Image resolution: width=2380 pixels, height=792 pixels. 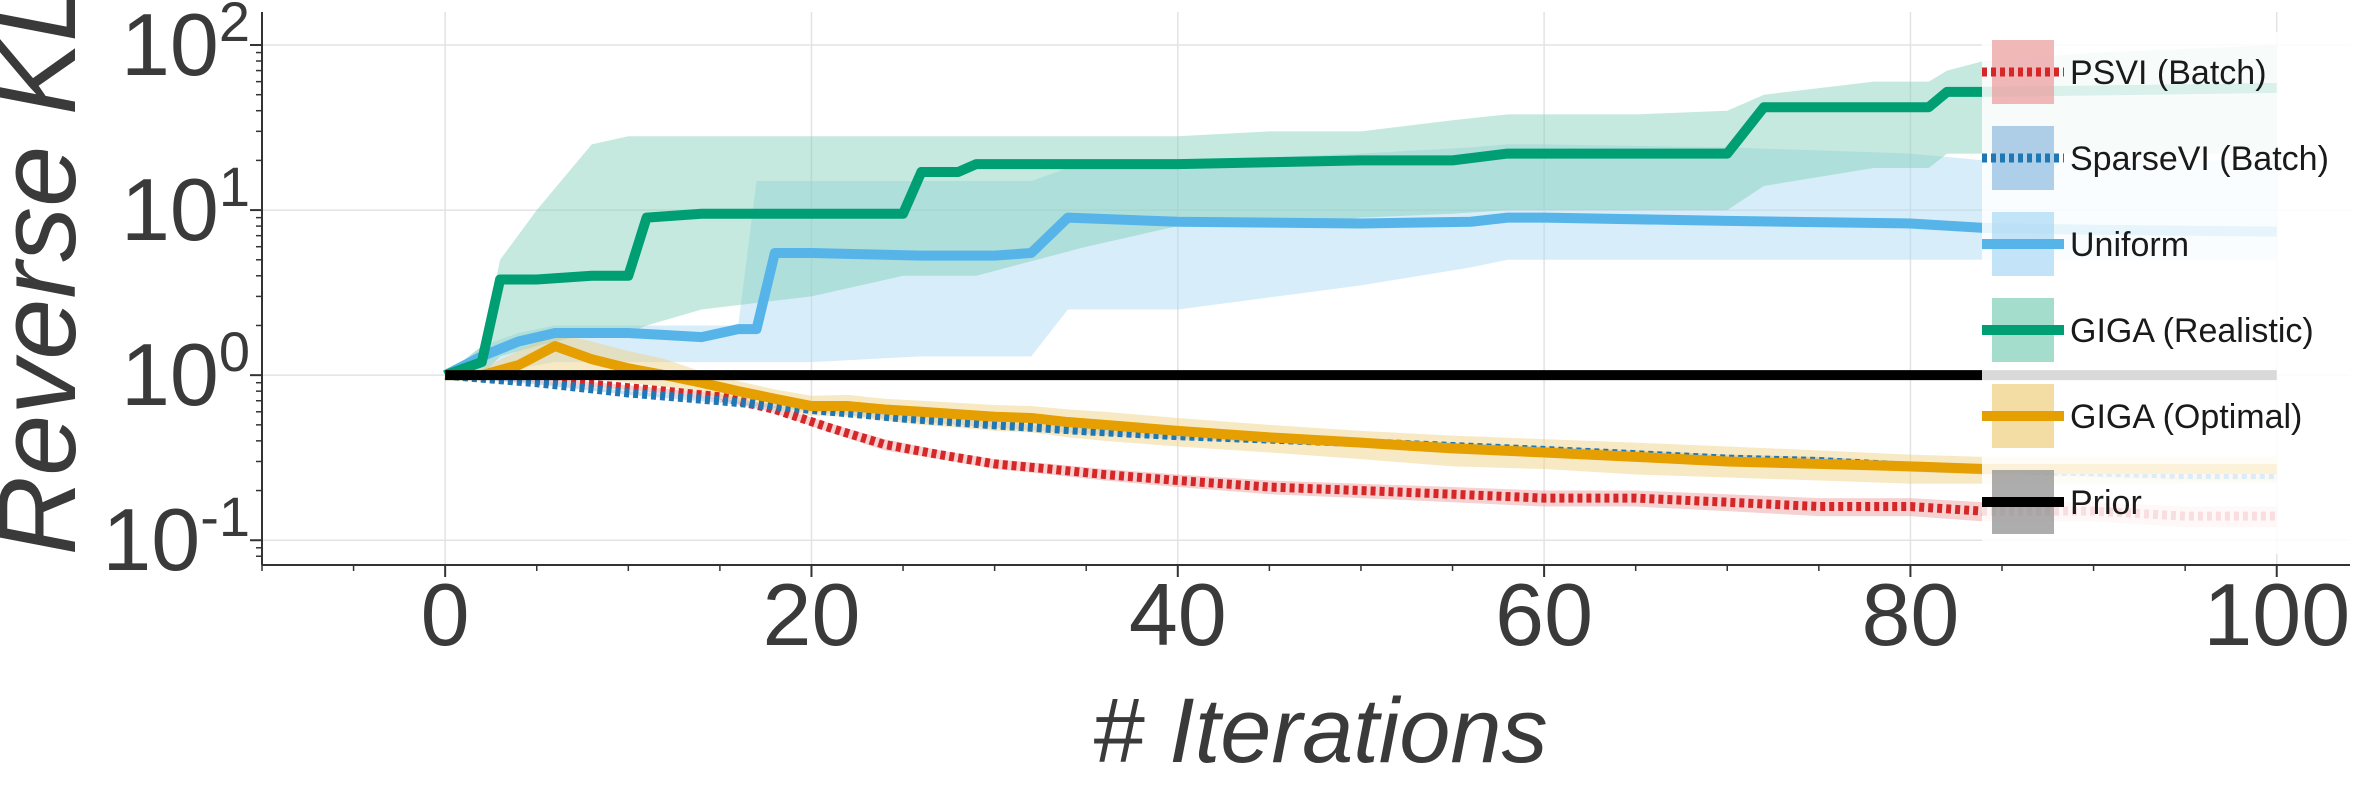 I want to click on legend-box, so click(x=2166, y=293).